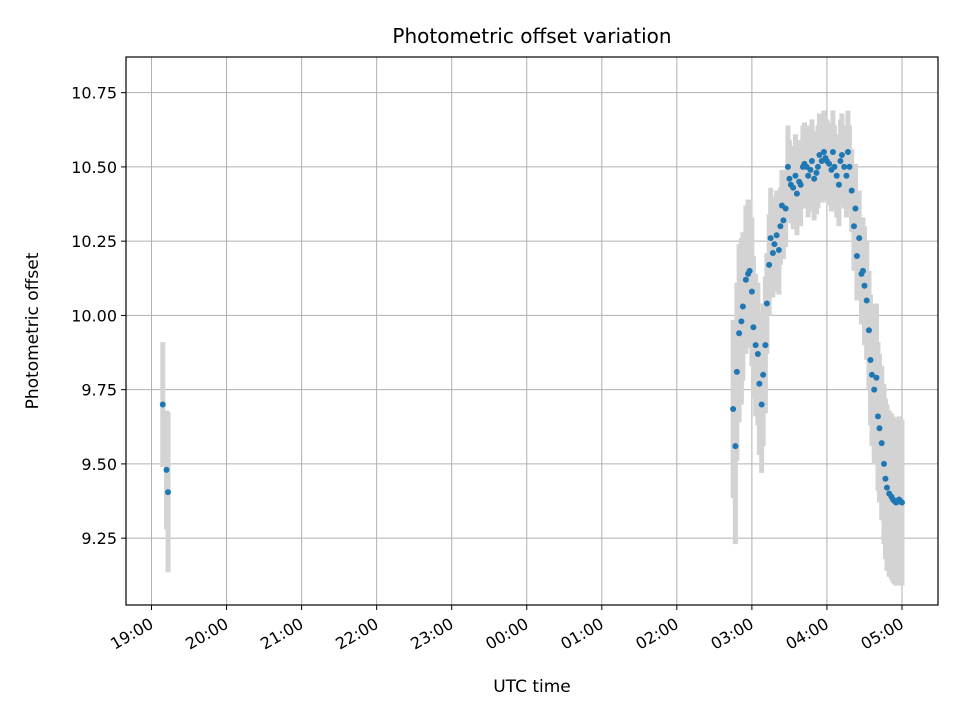  What do you see at coordinates (431, 634) in the screenshot?
I see `x-tick-label: 23:00` at bounding box center [431, 634].